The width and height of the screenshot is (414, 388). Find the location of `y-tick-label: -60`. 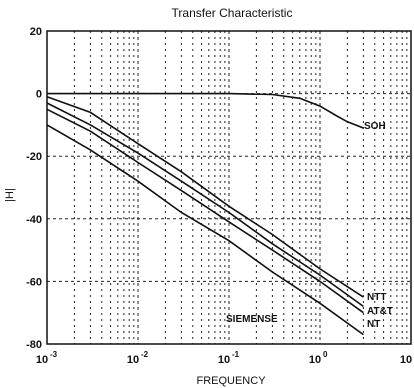

y-tick-label: -60 is located at coordinates (34, 282).